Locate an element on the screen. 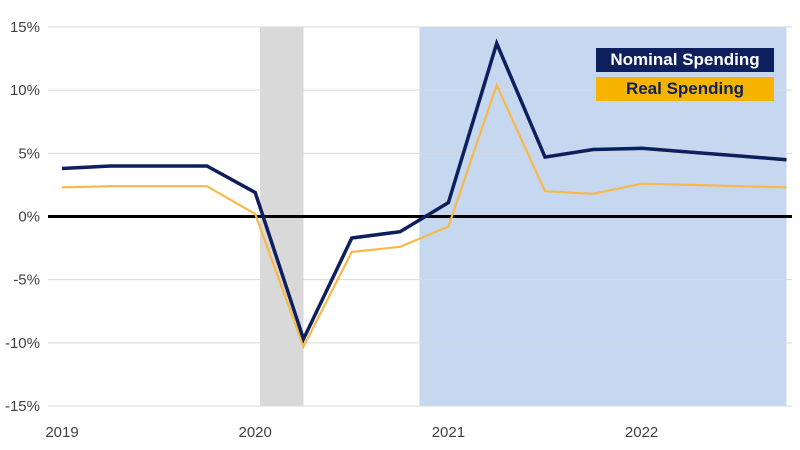  x-tick-label: 2020 is located at coordinates (255, 432).